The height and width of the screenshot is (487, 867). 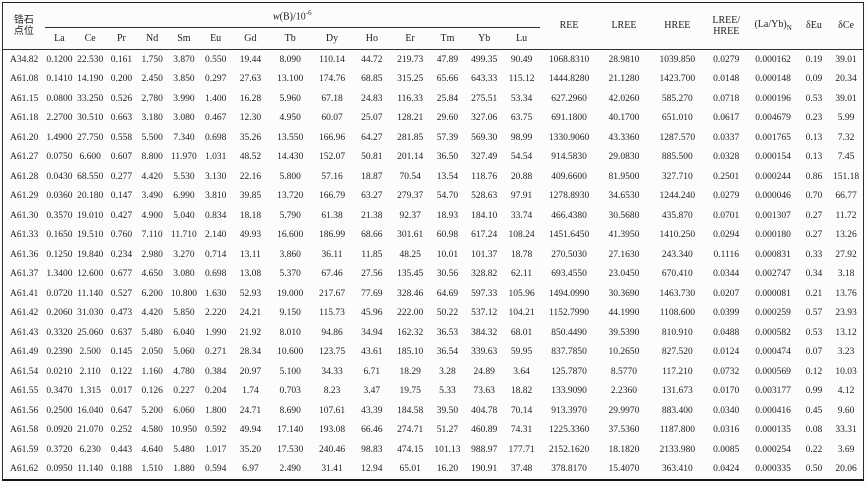 I want to click on value-cell: 1.750, so click(x=152, y=59).